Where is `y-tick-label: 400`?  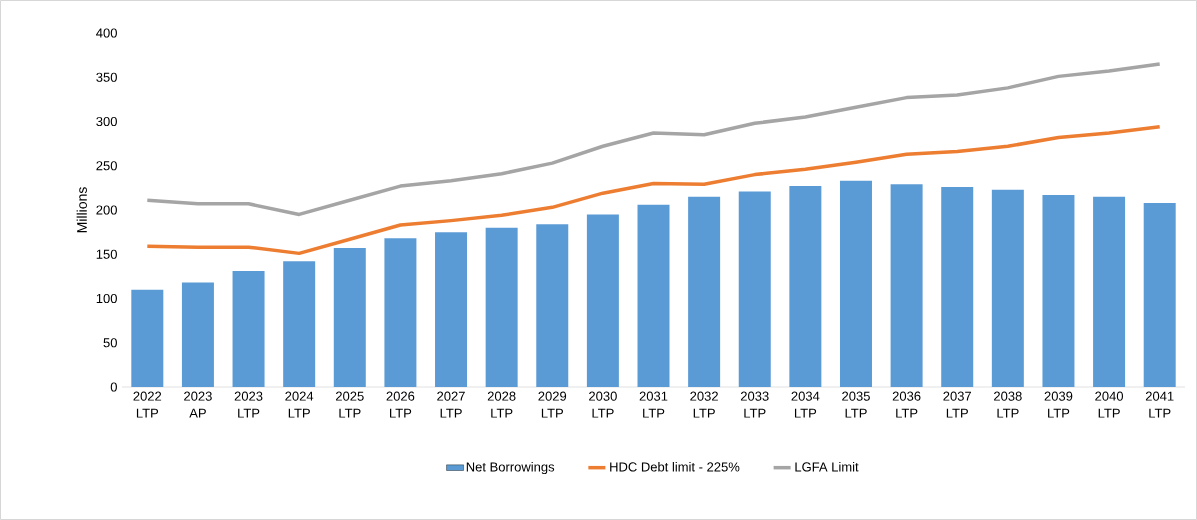 y-tick-label: 400 is located at coordinates (106, 33).